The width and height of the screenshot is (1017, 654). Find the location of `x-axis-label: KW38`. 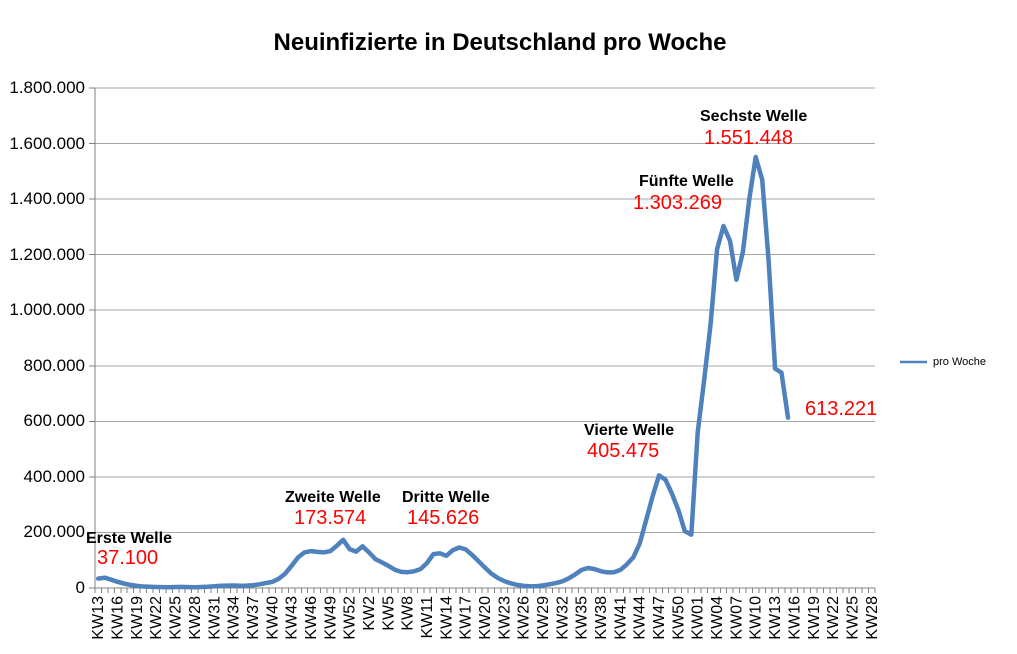

x-axis-label: KW38 is located at coordinates (601, 618).